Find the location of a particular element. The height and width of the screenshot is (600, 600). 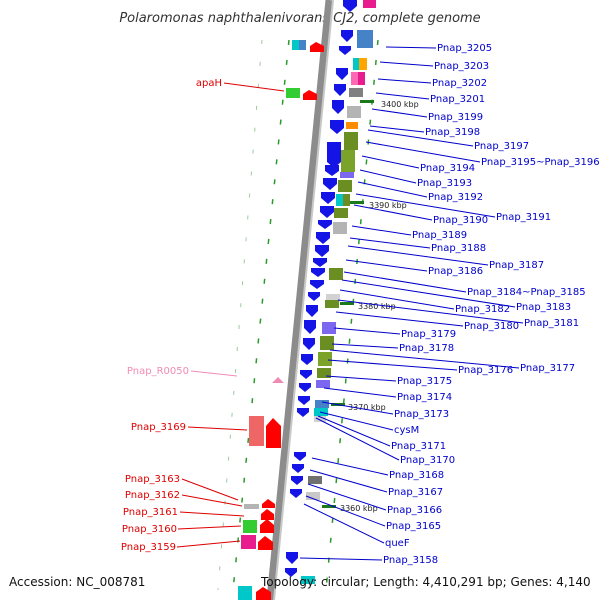

gene-label-pnap-3162: Pnap_3162 is located at coordinates (152, 495).